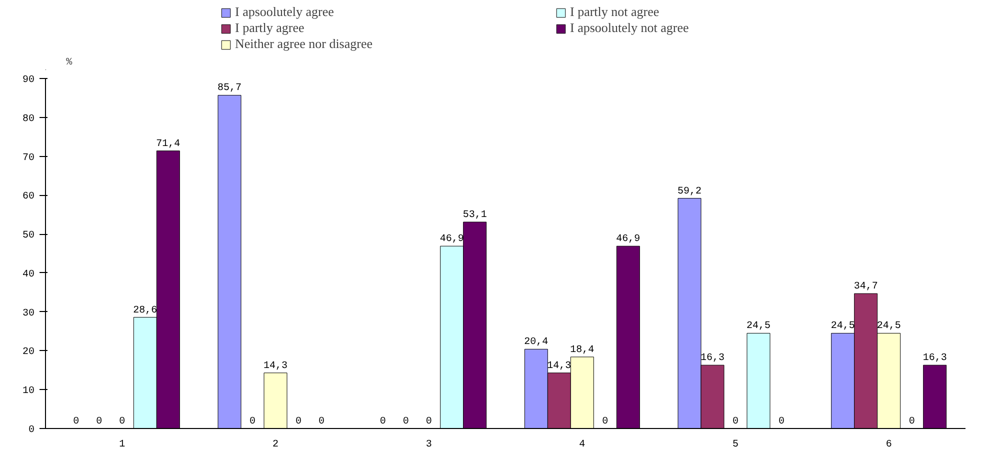 The width and height of the screenshot is (1000, 459). Describe the element at coordinates (28, 80) in the screenshot. I see `y-tick-label: 90` at that location.